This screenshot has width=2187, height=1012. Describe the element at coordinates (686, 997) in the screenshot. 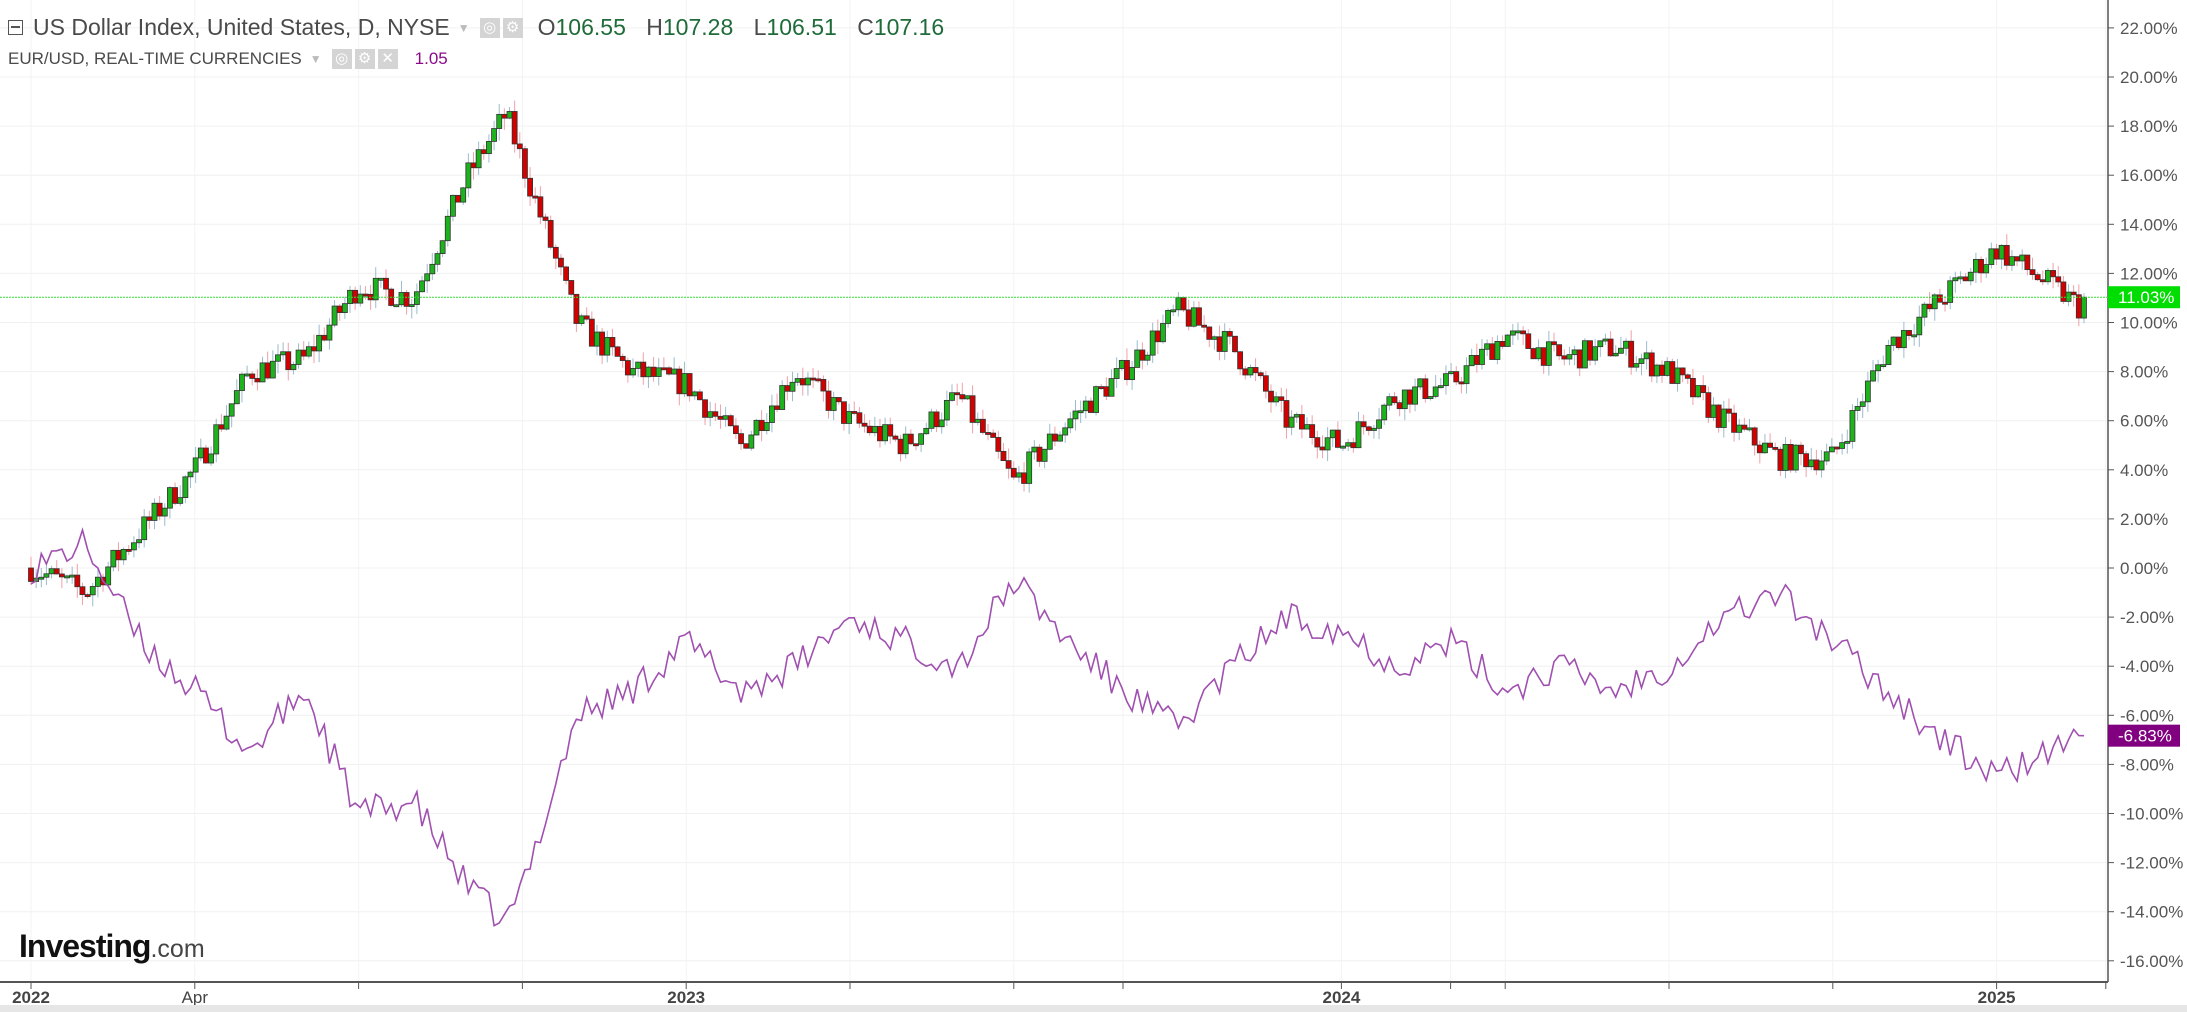

I see `x-tick-label: 2023` at that location.